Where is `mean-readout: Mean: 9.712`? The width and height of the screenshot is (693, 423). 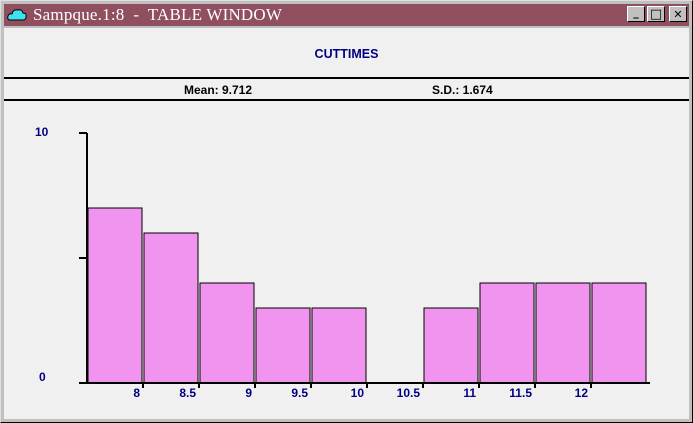 mean-readout: Mean: 9.712 is located at coordinates (218, 90).